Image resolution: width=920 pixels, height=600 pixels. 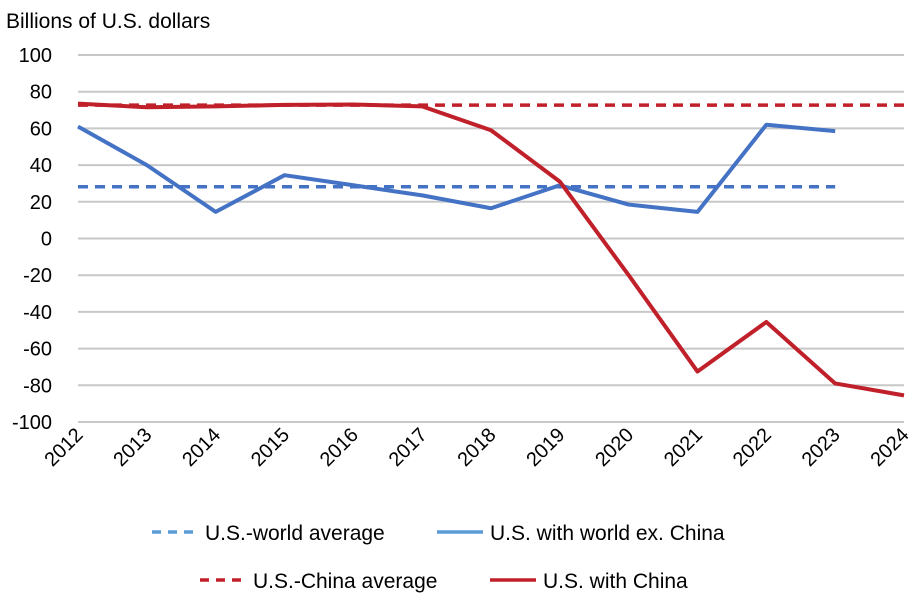 What do you see at coordinates (41, 203) in the screenshot?
I see `y-tick-label: 20` at bounding box center [41, 203].